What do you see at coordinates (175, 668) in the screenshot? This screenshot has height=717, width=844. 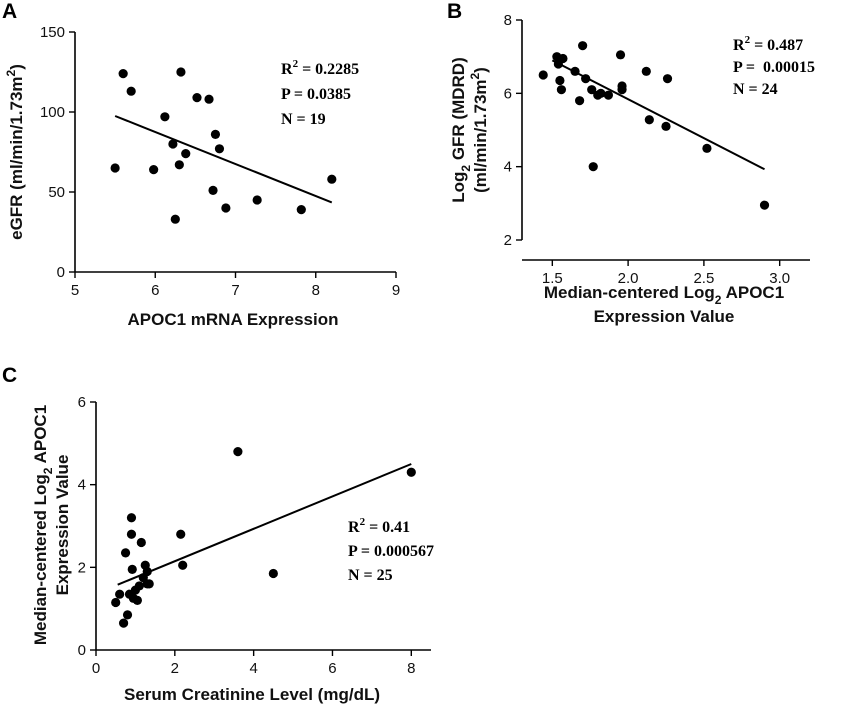 I see `panel-c-x-tick-label: 2` at bounding box center [175, 668].